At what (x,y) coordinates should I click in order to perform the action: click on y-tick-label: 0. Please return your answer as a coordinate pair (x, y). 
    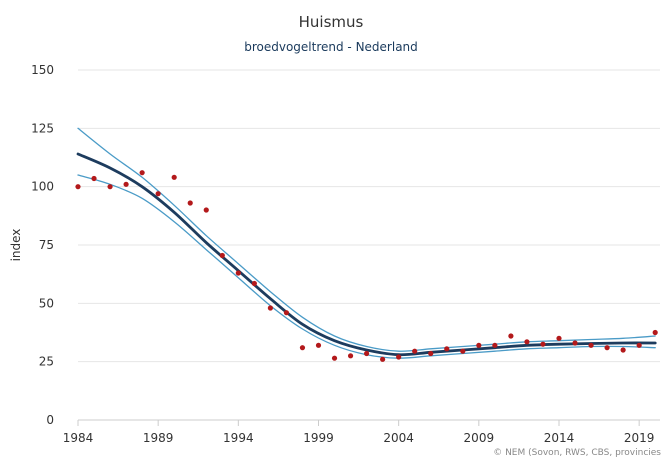
    Looking at the image, I should click on (50, 420).